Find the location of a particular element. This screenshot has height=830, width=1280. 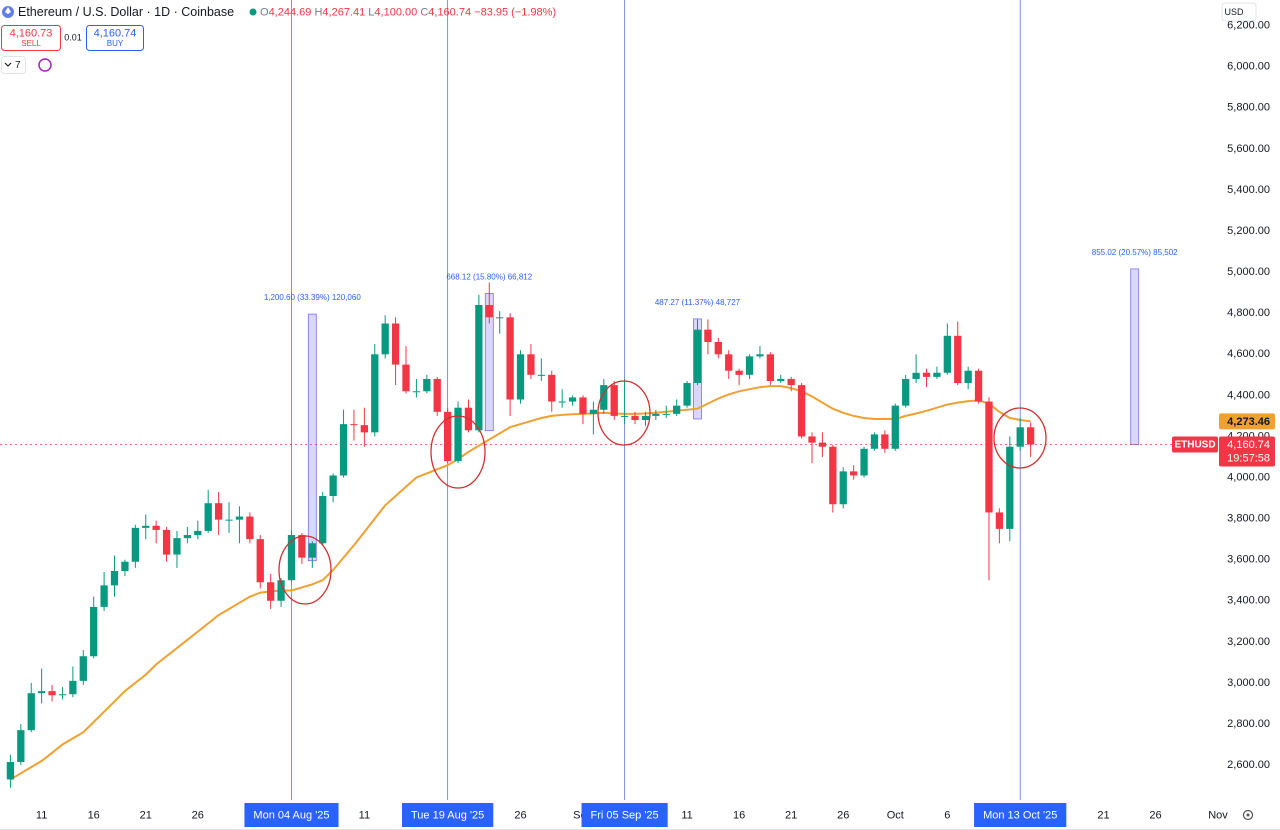

market-status is located at coordinates (253, 12).